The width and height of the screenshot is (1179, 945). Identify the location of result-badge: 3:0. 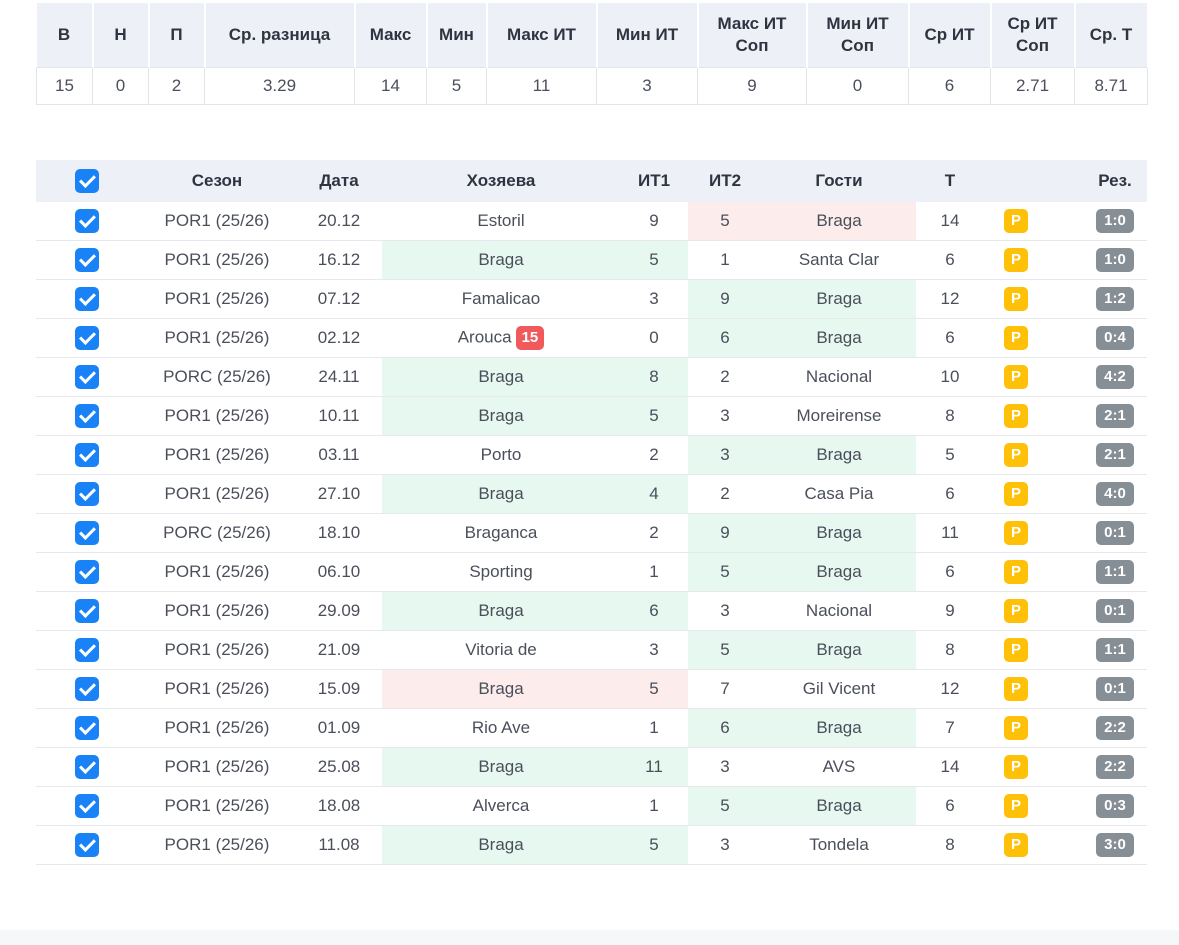
(1115, 845).